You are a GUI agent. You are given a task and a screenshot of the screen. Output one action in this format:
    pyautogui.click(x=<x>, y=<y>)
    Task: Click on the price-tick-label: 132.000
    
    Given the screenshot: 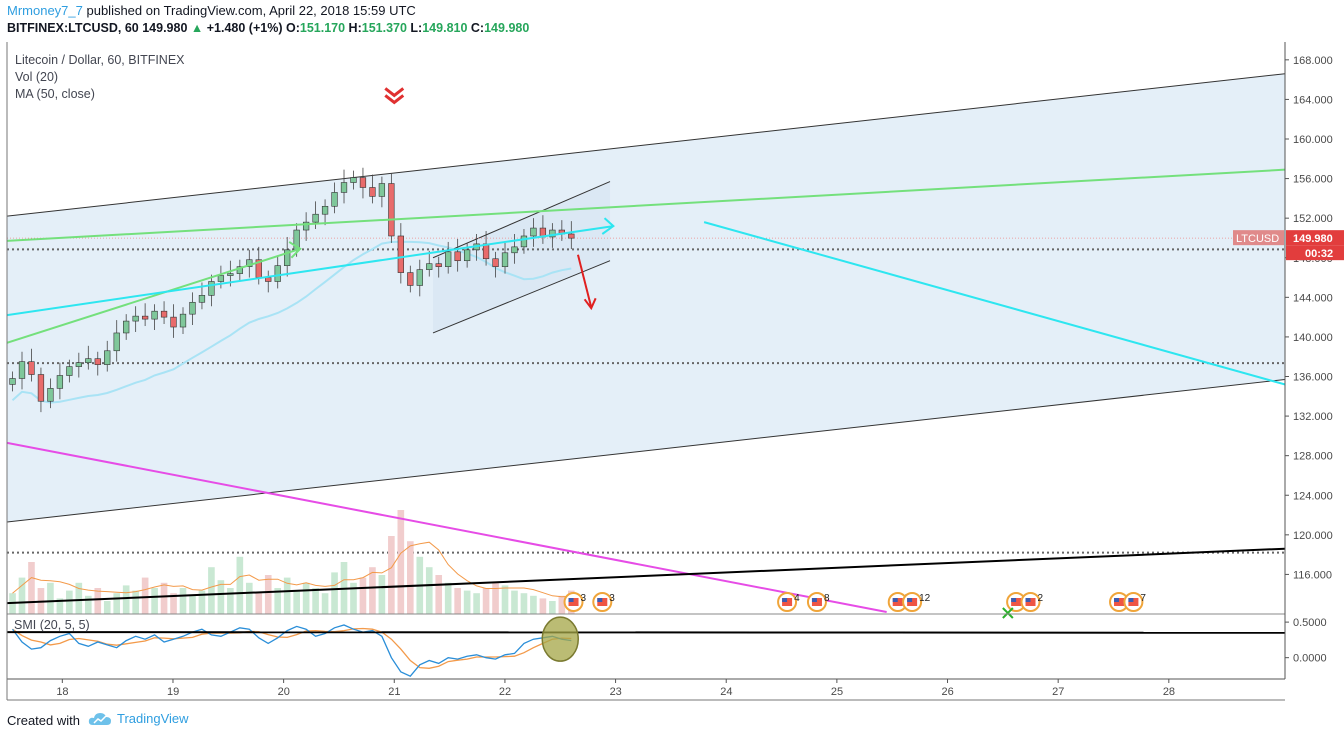 What is the action you would take?
    pyautogui.click(x=1313, y=417)
    